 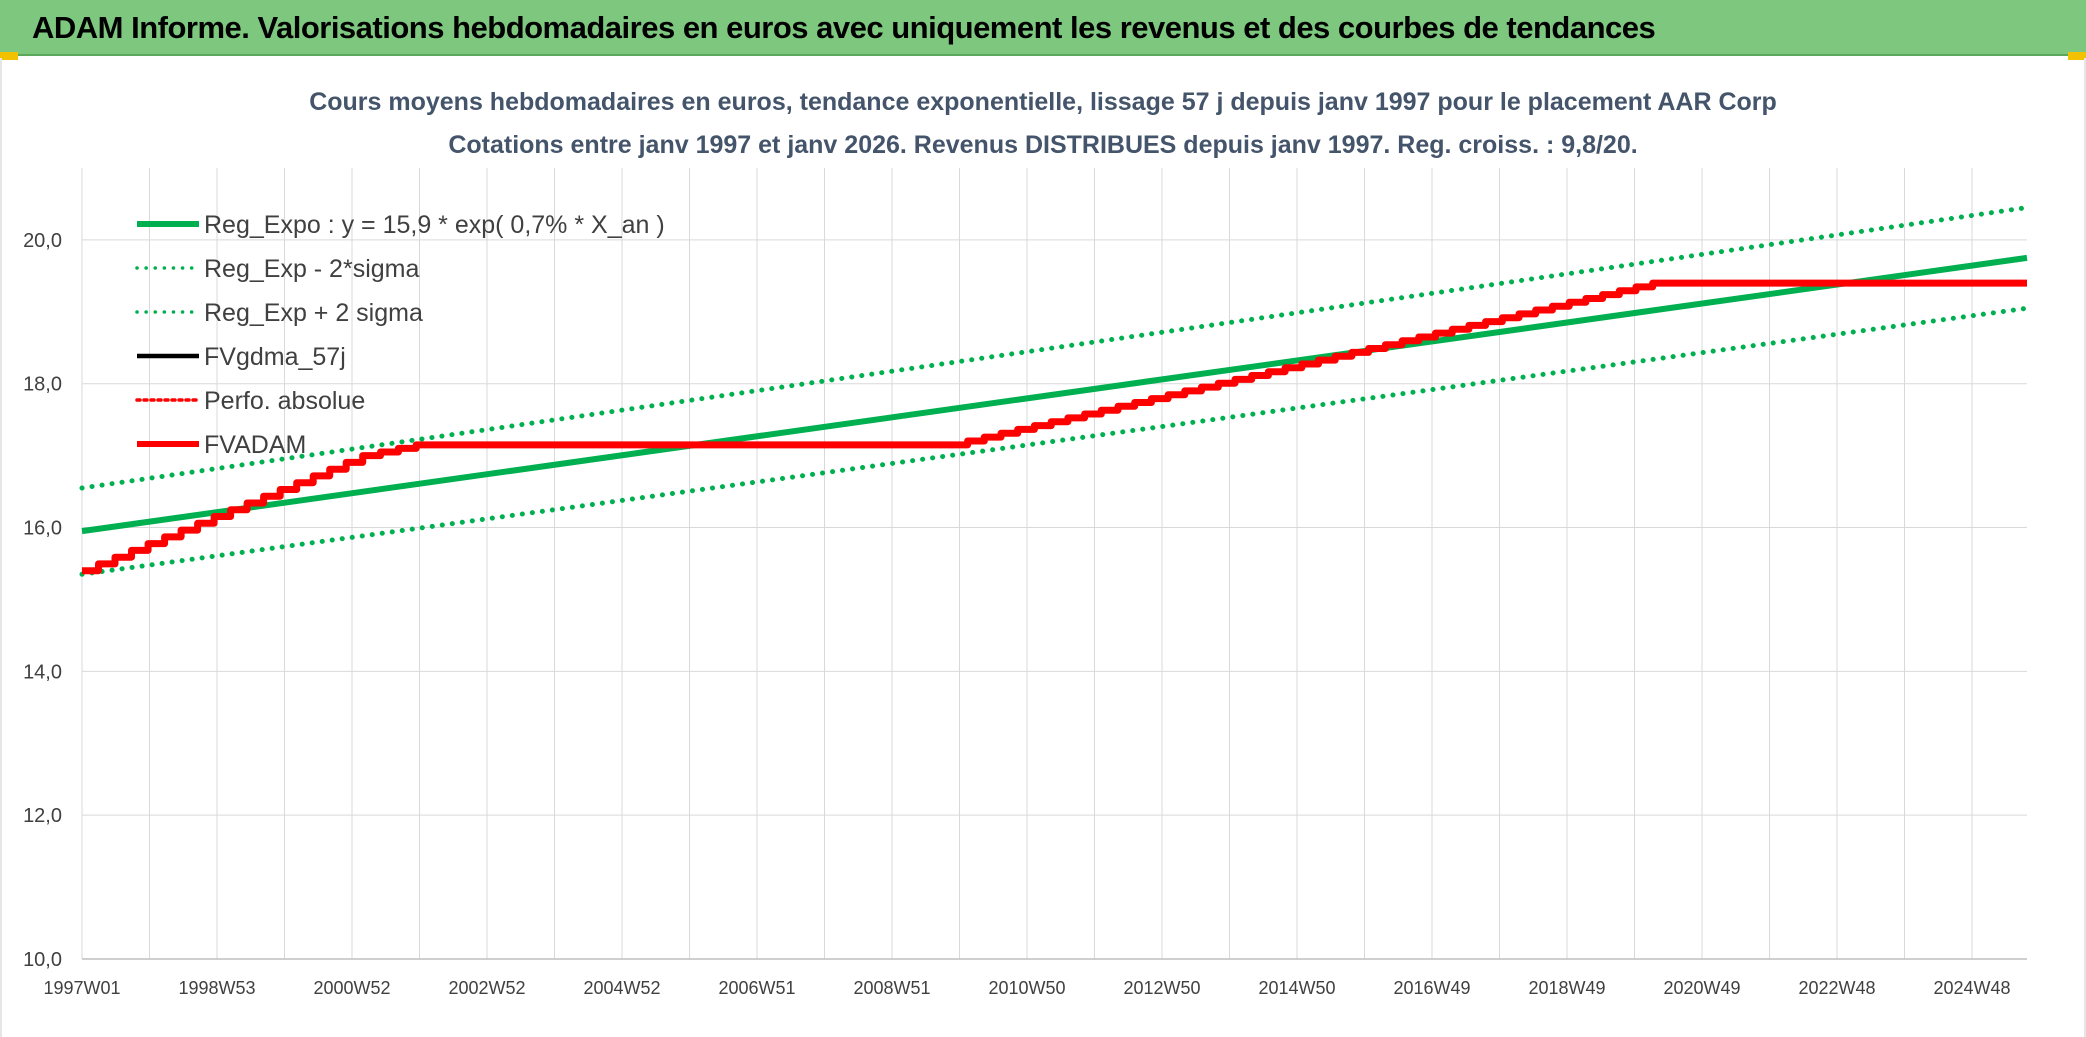 I want to click on x-tick-label: 2000W52, so click(x=351, y=988).